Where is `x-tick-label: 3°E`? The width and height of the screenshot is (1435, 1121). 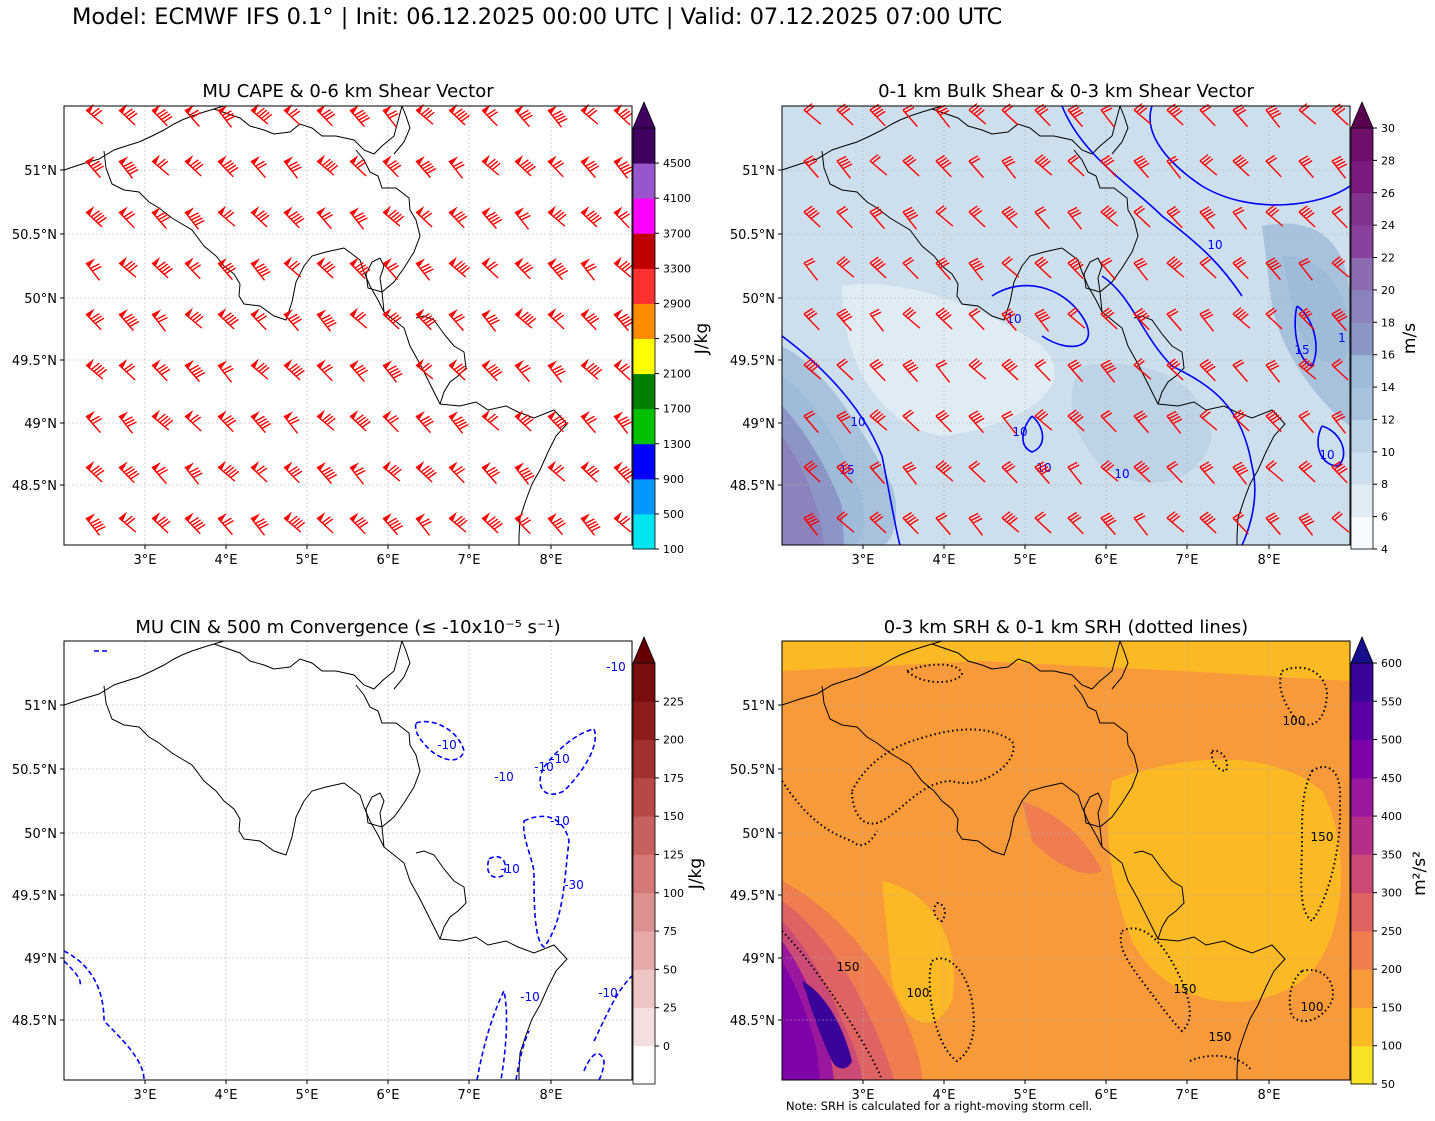
x-tick-label: 3°E is located at coordinates (145, 1095).